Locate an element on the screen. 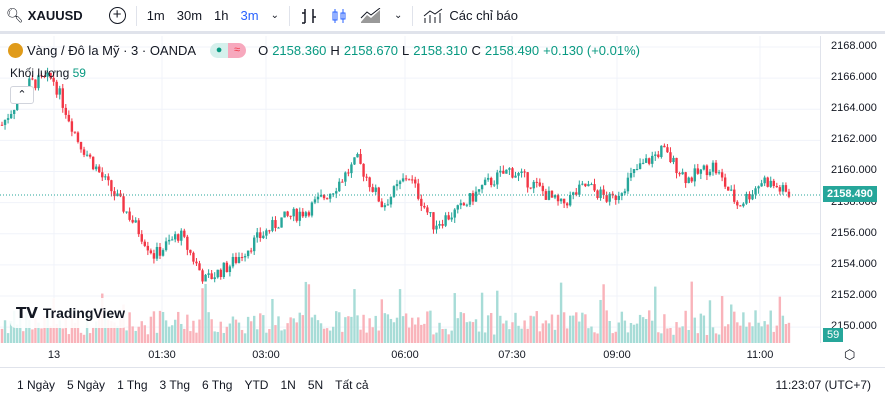 This screenshot has width=885, height=407. range-1y: 1N is located at coordinates (288, 385).